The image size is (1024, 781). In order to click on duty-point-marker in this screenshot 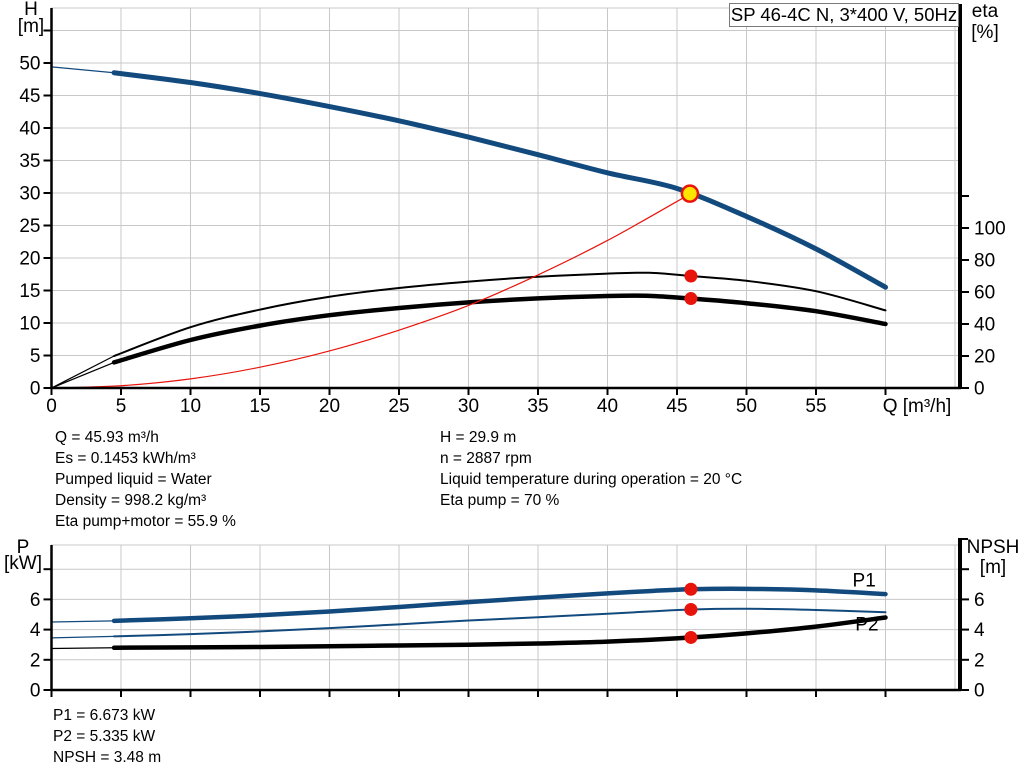, I will do `click(690, 193)`.